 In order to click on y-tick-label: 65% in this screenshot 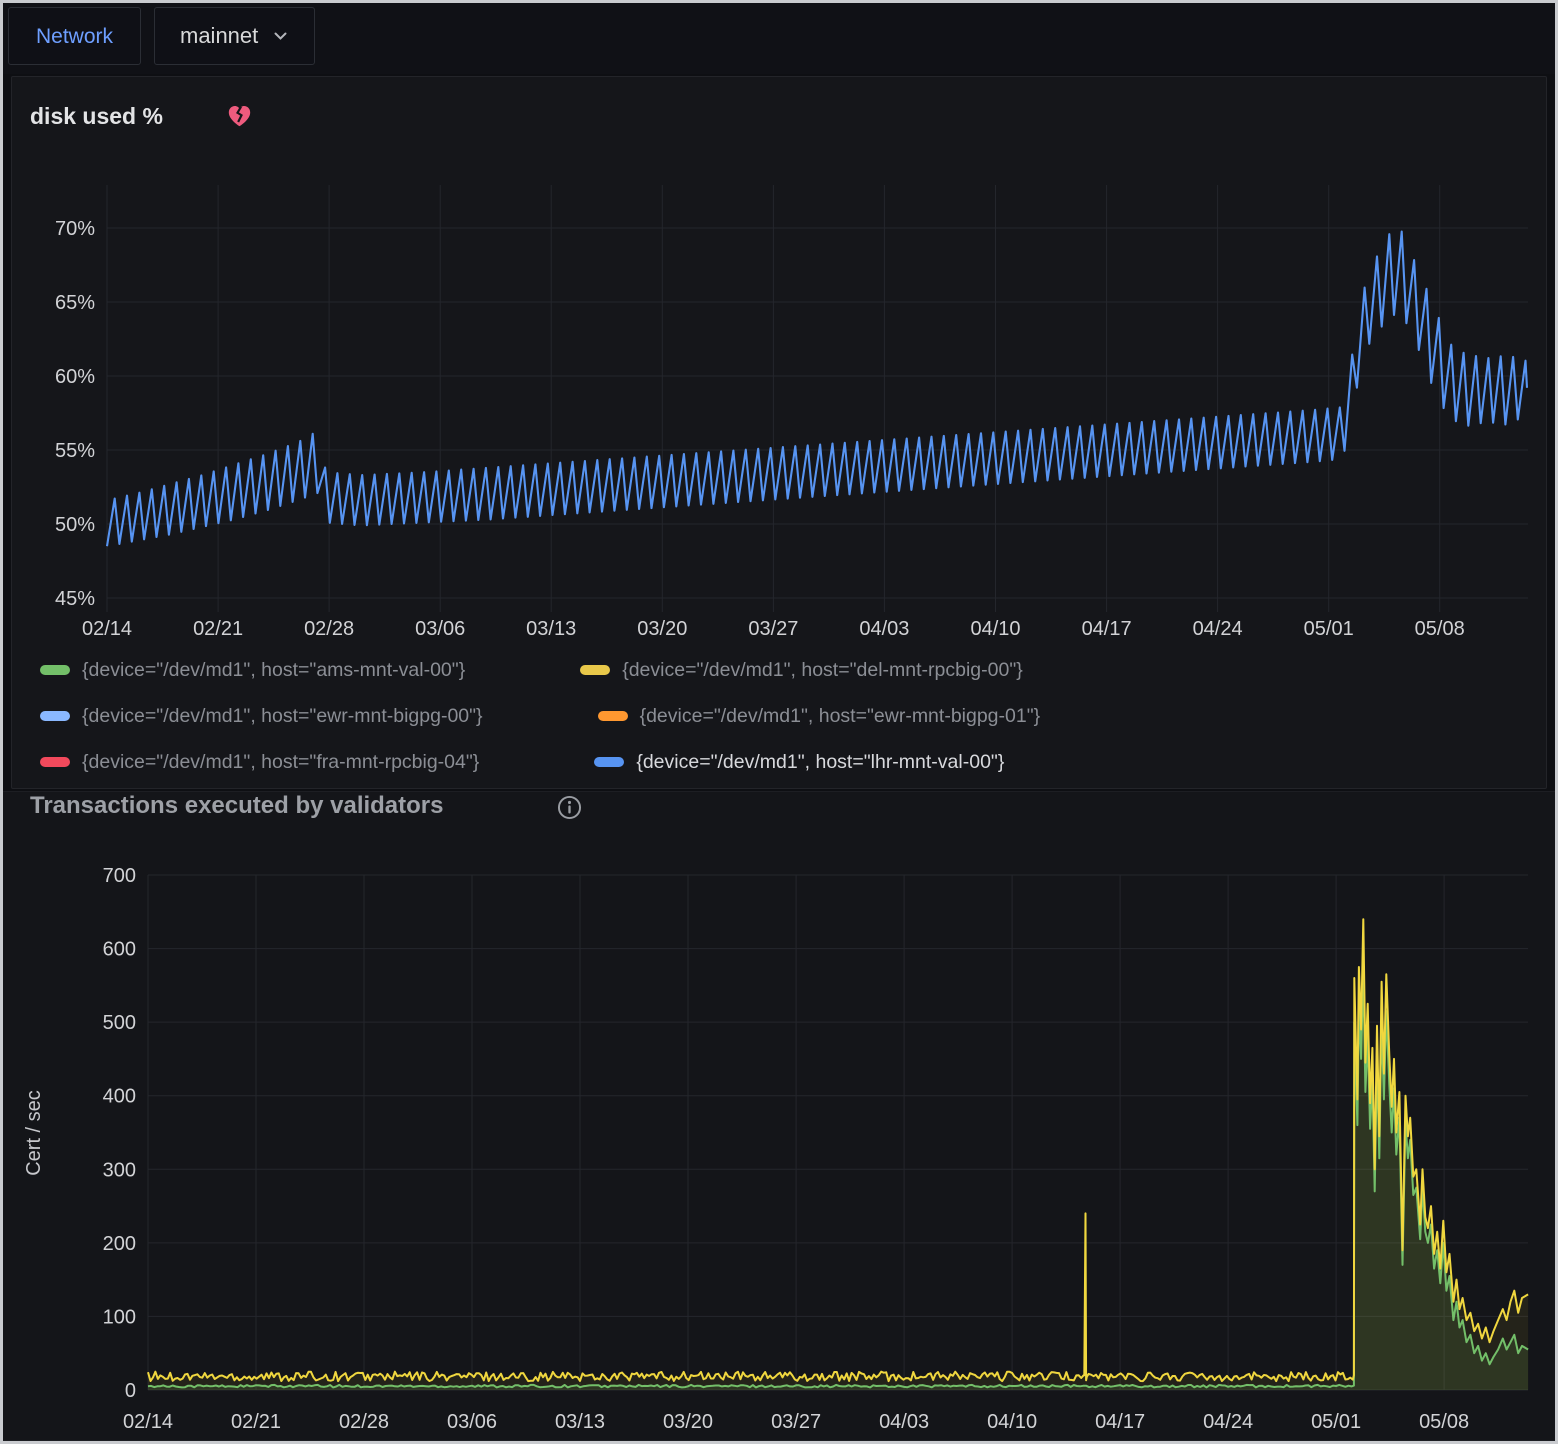, I will do `click(75, 303)`.